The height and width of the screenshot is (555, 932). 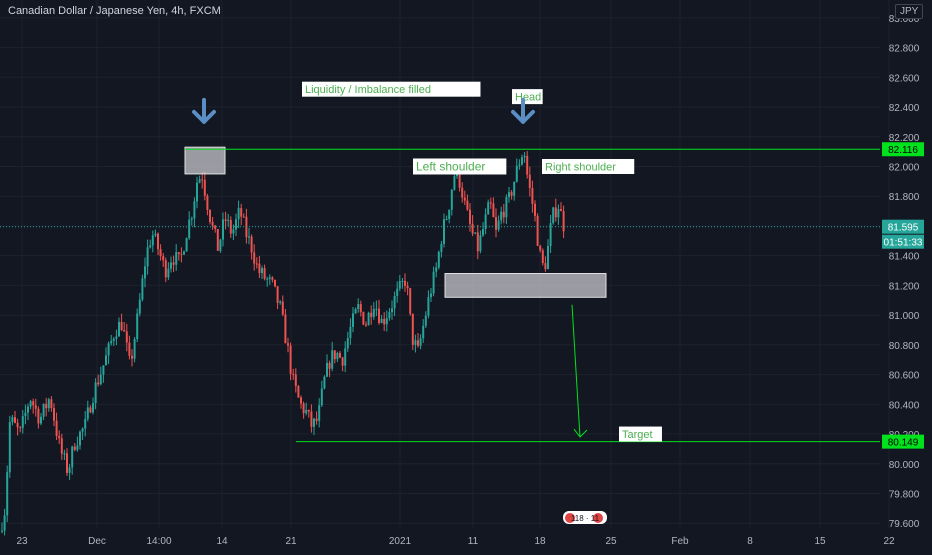 I want to click on right-shoulder-label: Right shoulder, so click(x=588, y=166).